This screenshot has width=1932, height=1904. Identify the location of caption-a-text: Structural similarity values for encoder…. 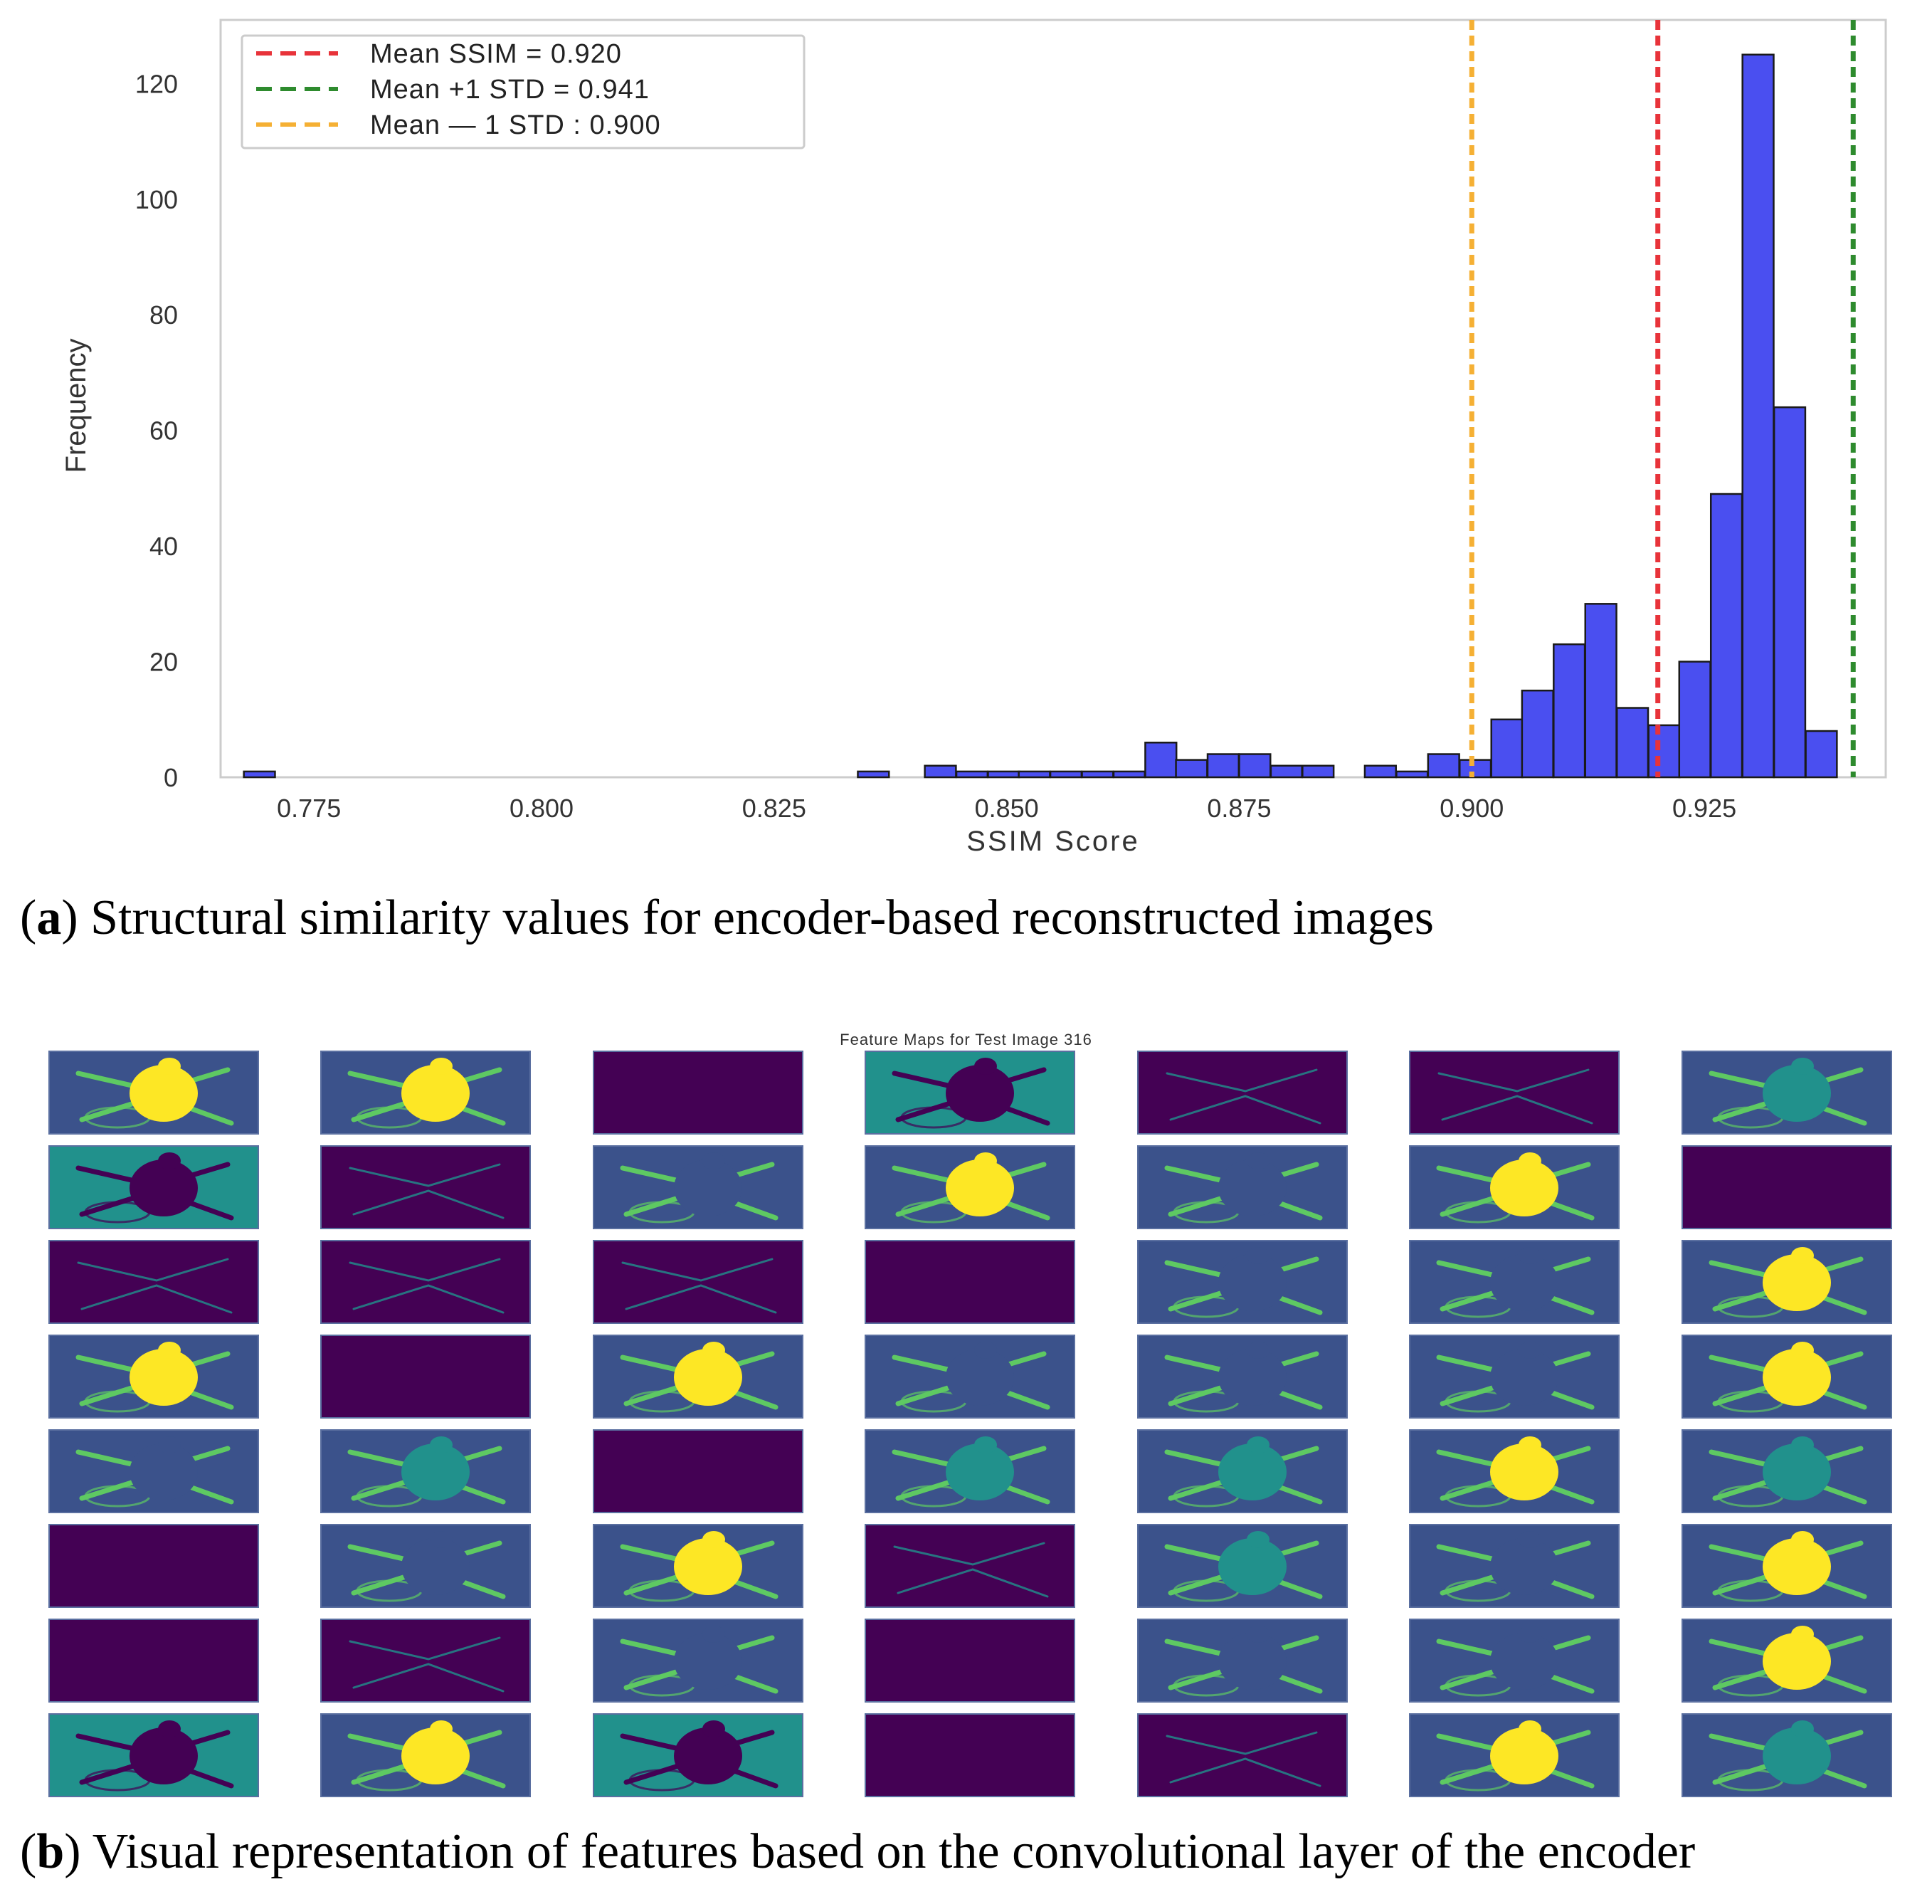
(762, 917).